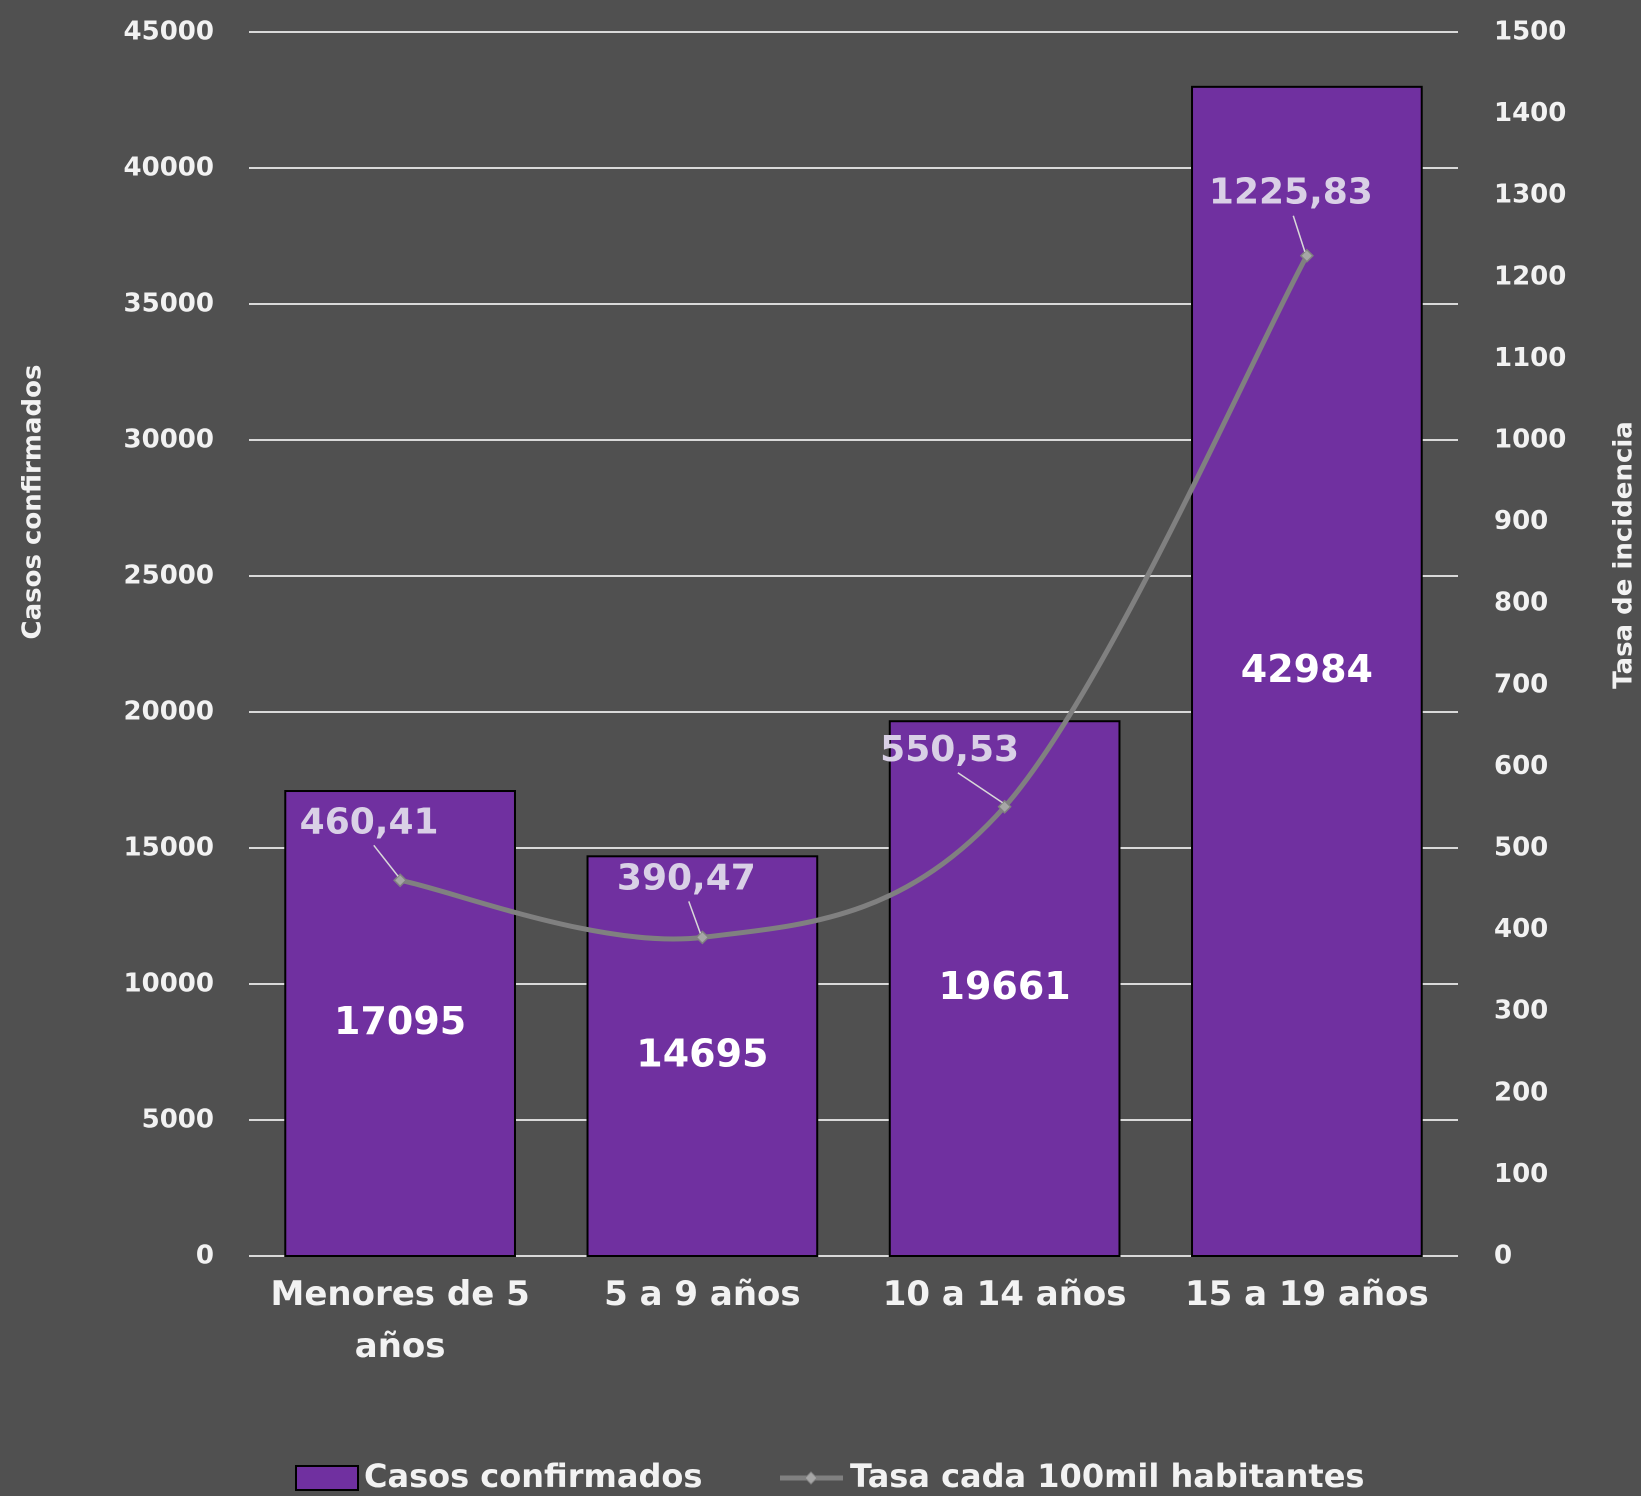 This screenshot has height=1496, width=1641. What do you see at coordinates (169, 576) in the screenshot?
I see `y-tick-label: 25000` at bounding box center [169, 576].